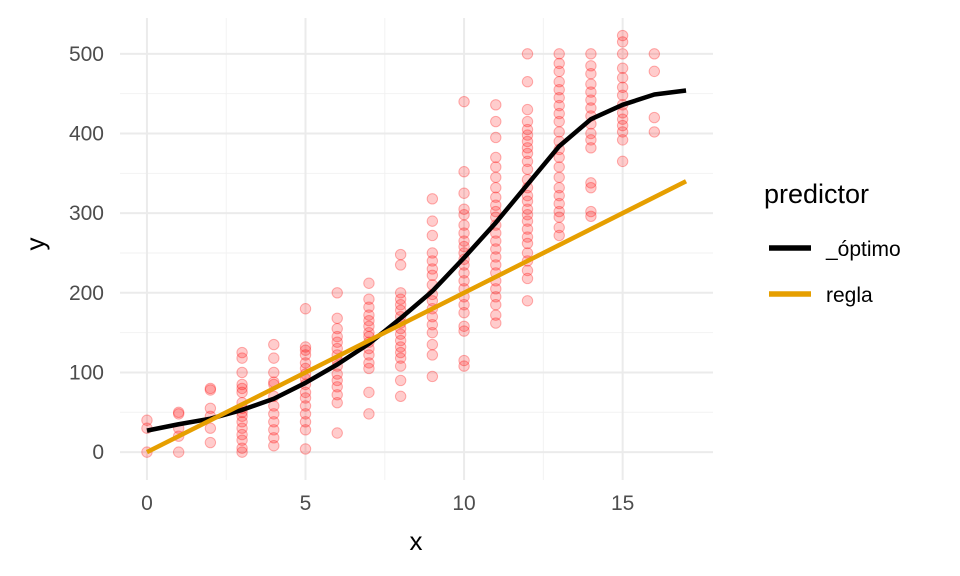 Image resolution: width=960 pixels, height=576 pixels. I want to click on x-axis-title: x, so click(416, 541).